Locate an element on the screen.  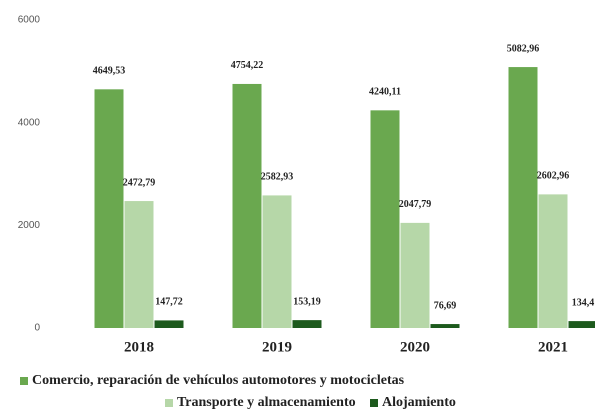
x-tick-label: 2018 is located at coordinates (139, 347).